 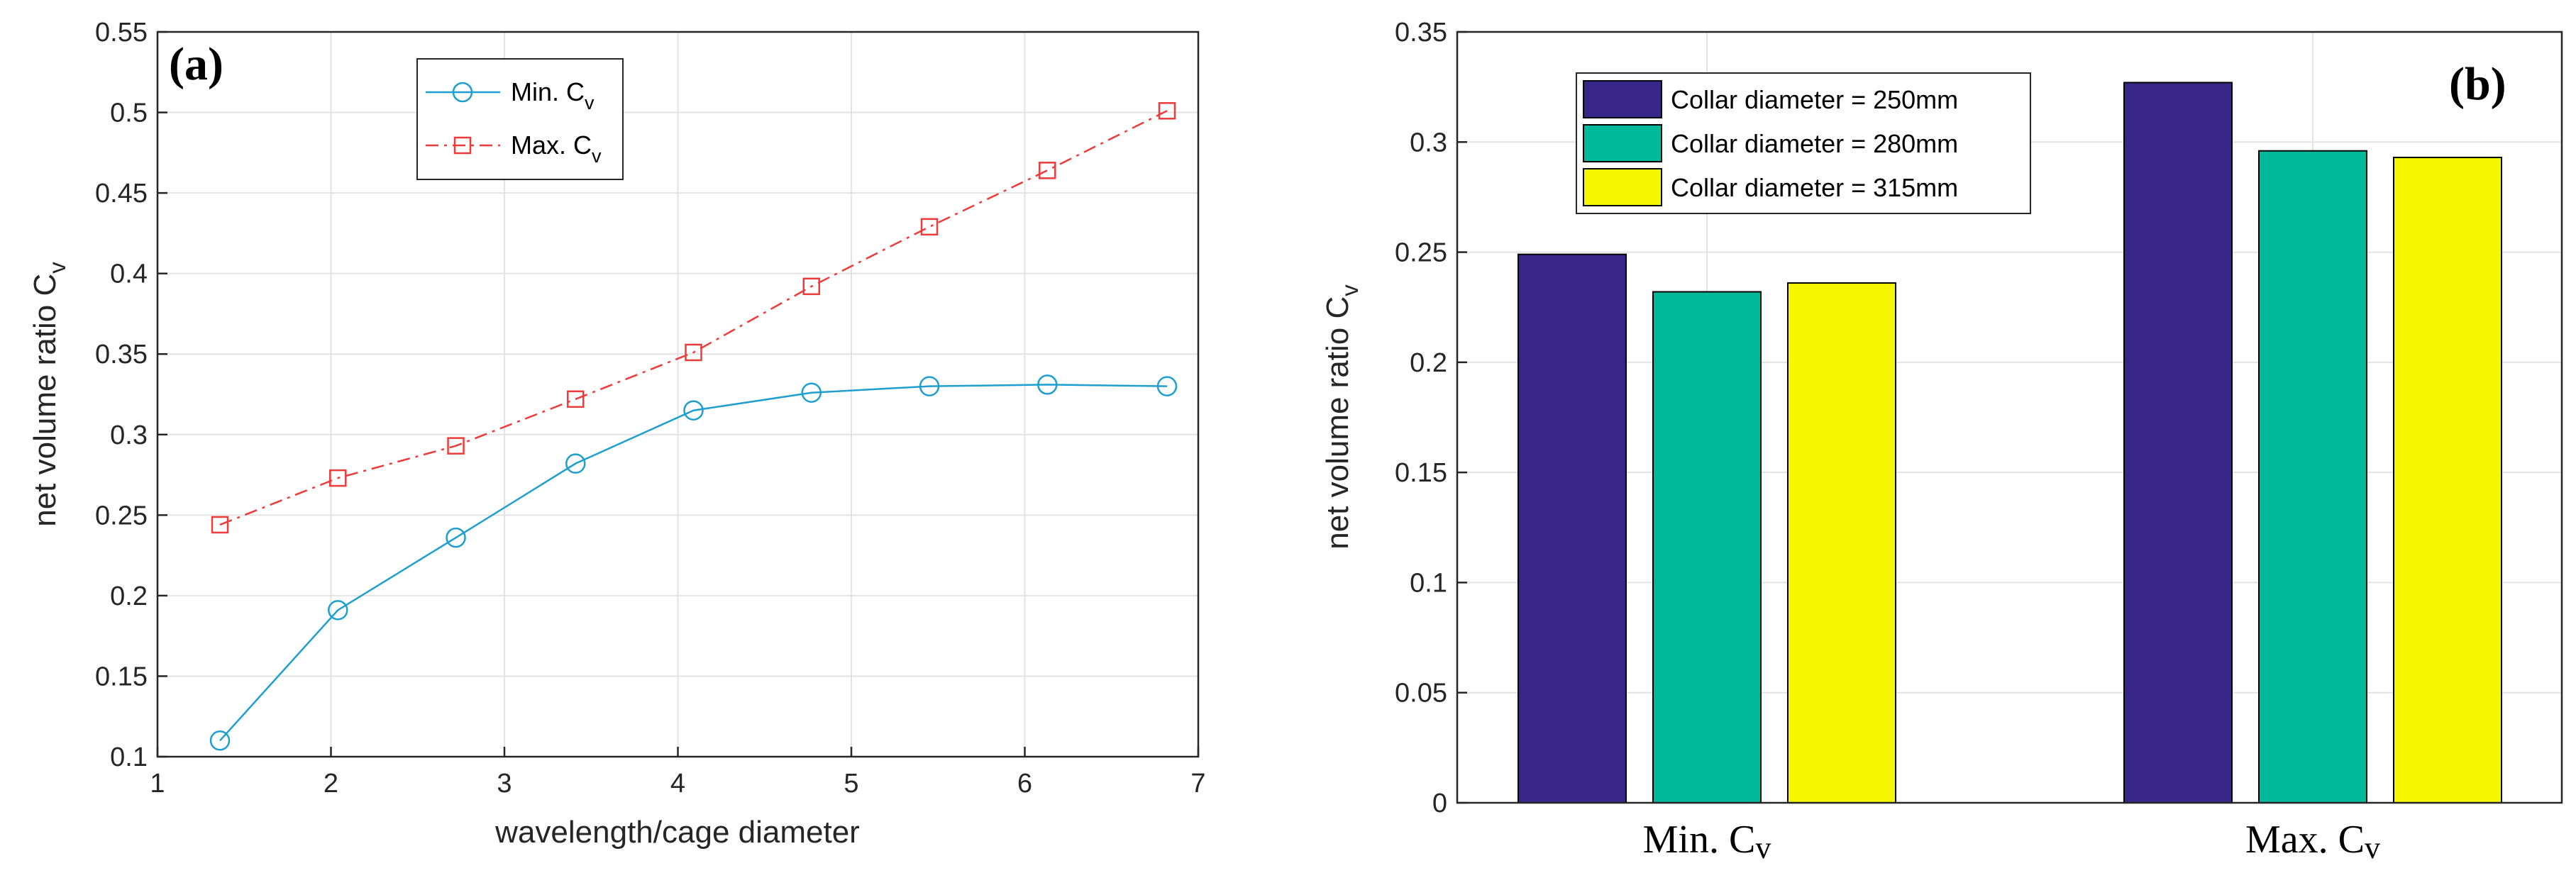 I want to click on legend-label-280mm: Collar diameter = 280mm, so click(x=1814, y=143).